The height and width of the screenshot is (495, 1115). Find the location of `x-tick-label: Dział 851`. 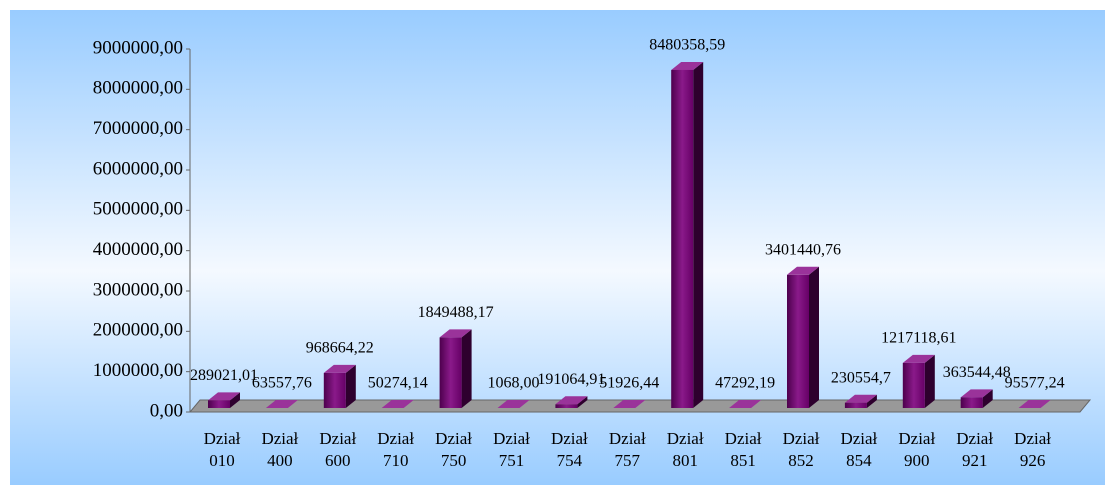

x-tick-label: Dział 851 is located at coordinates (743, 449).